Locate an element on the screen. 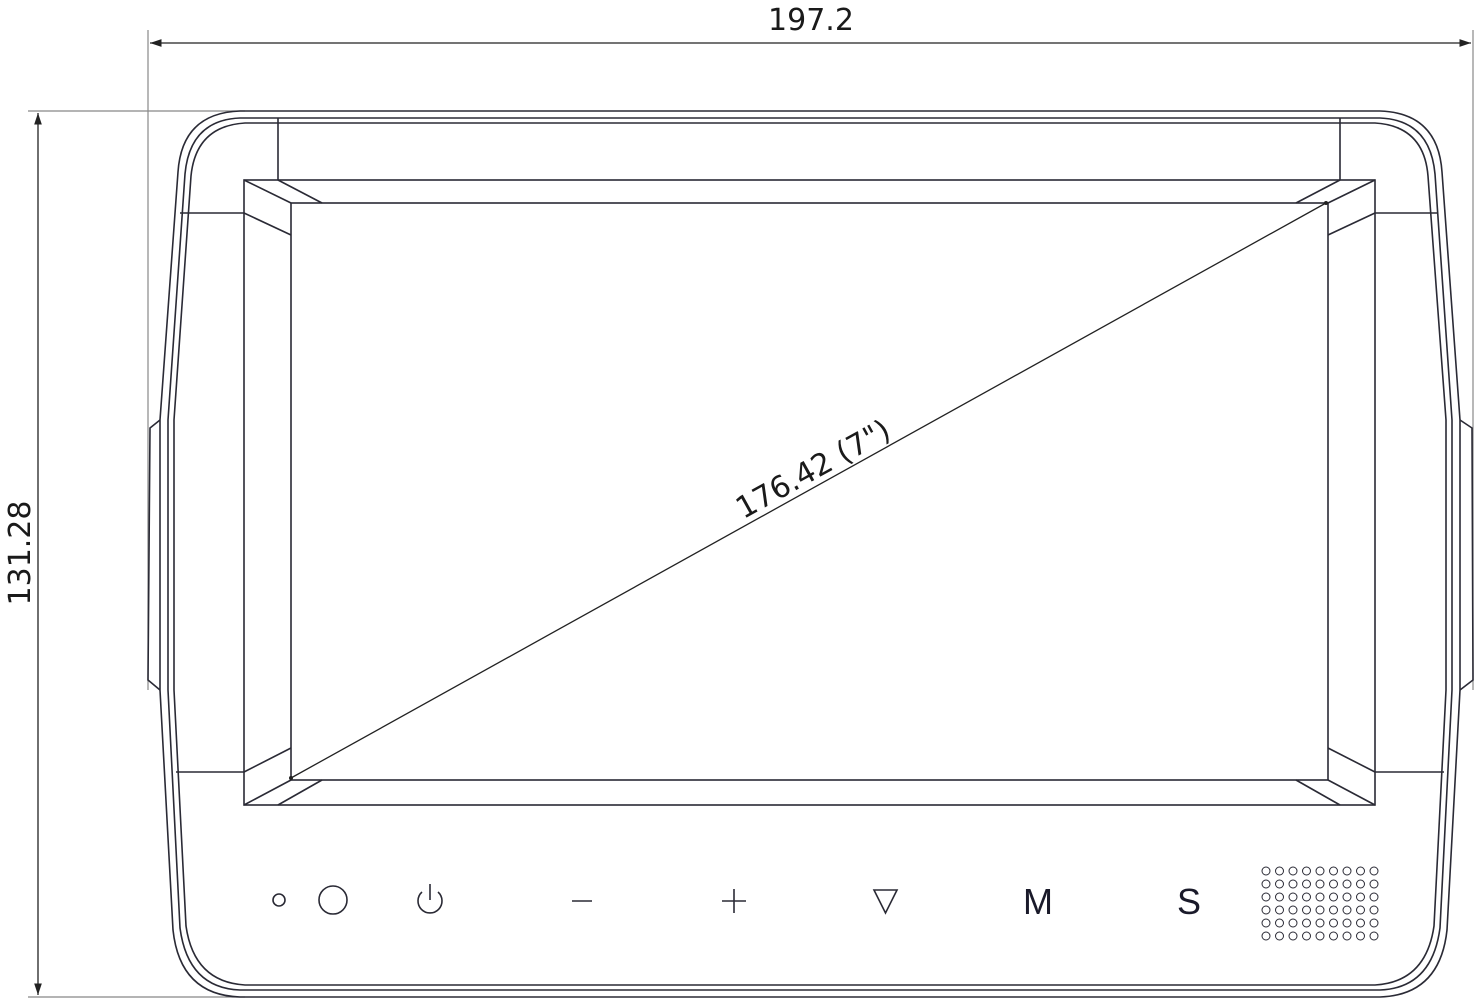 The width and height of the screenshot is (1475, 1001). right-side-tab is located at coordinates (1466, 555).